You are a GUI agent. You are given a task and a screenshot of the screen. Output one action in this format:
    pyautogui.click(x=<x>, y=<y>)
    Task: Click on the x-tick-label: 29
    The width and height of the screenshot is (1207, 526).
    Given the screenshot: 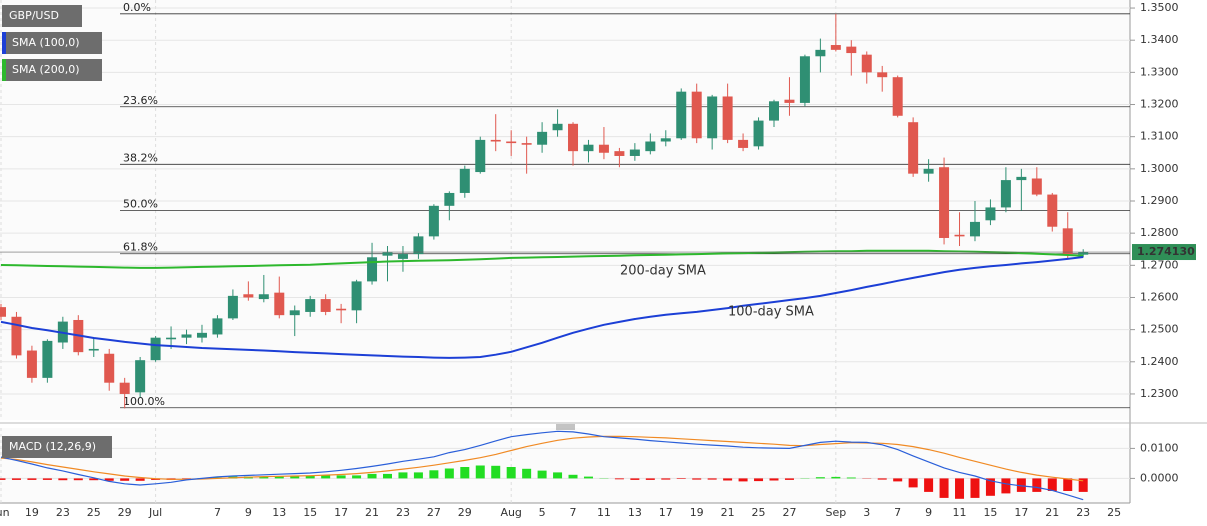 What is the action you would take?
    pyautogui.click(x=125, y=512)
    